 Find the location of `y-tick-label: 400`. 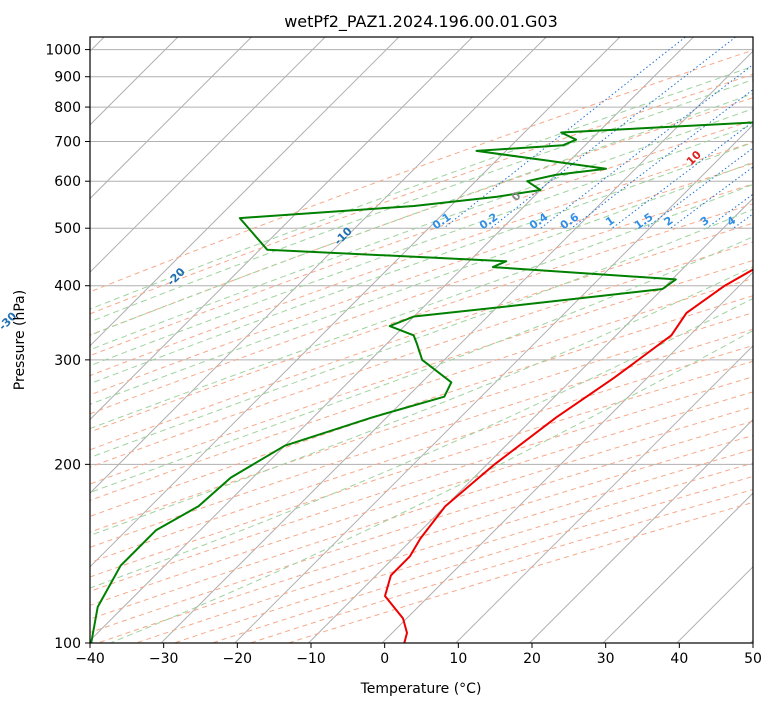

y-tick-label: 400 is located at coordinates (67, 287).